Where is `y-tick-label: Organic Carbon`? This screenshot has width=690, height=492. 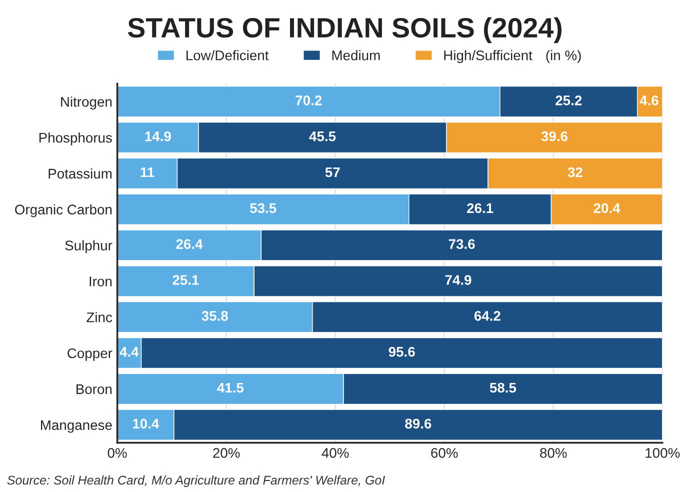
y-tick-label: Organic Carbon is located at coordinates (63, 211).